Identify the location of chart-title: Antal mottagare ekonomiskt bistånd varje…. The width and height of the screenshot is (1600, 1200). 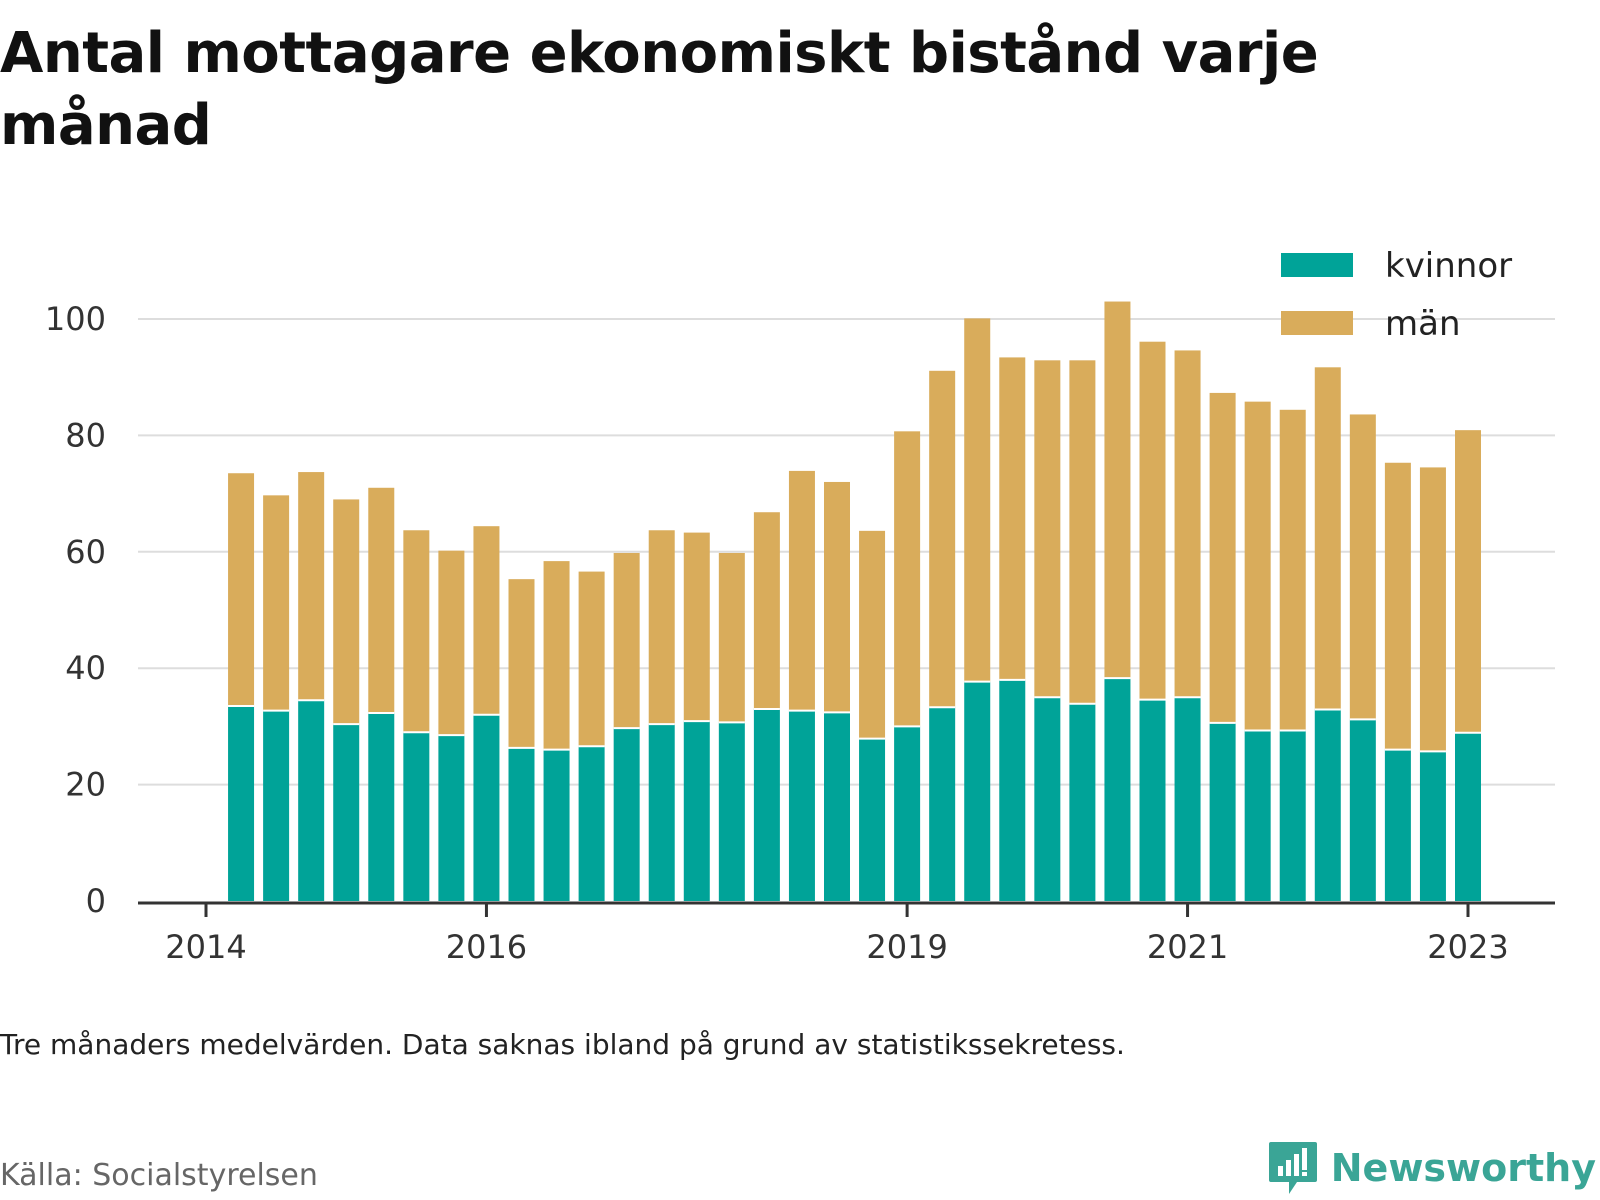
(659, 89).